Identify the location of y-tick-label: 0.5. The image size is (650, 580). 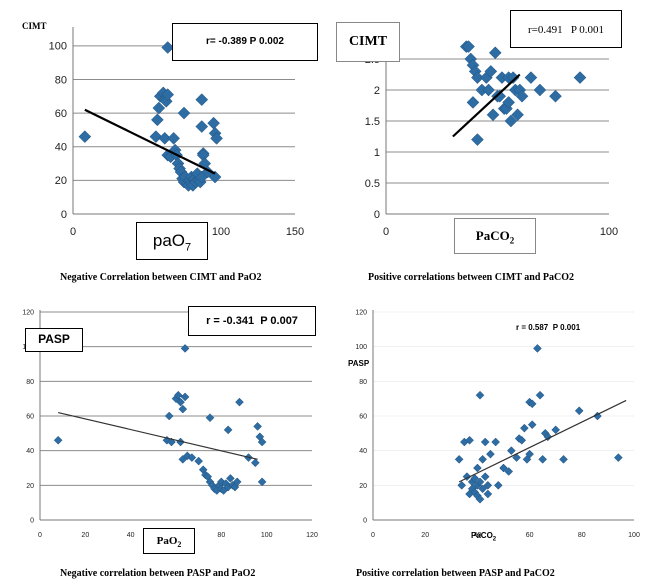
(372, 184).